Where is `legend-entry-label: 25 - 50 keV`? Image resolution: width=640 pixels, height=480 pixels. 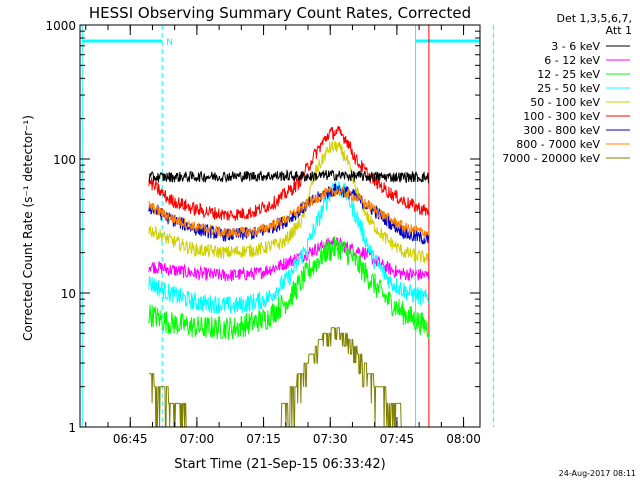
legend-entry-label: 25 - 50 keV is located at coordinates (568, 88).